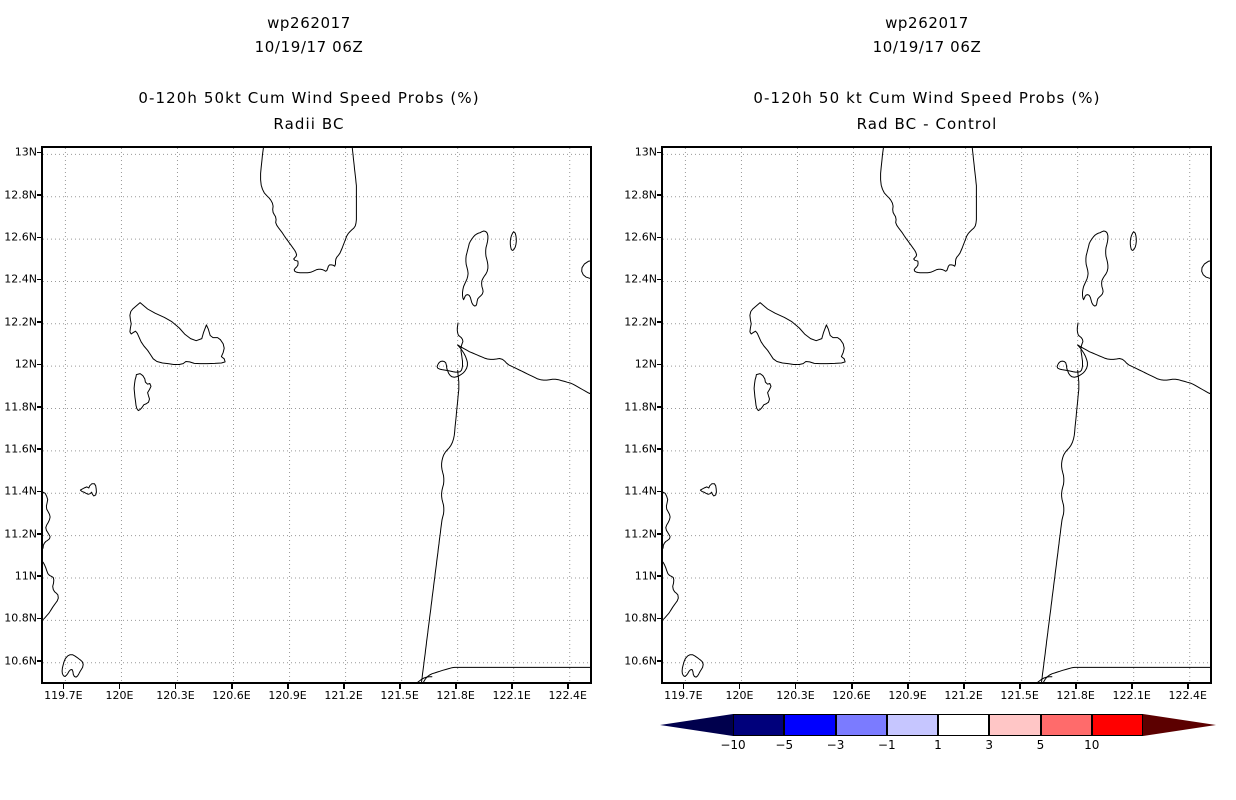 The width and height of the screenshot is (1236, 800). Describe the element at coordinates (20, 534) in the screenshot. I see `y-axis-tick-label: 11.2N` at that location.